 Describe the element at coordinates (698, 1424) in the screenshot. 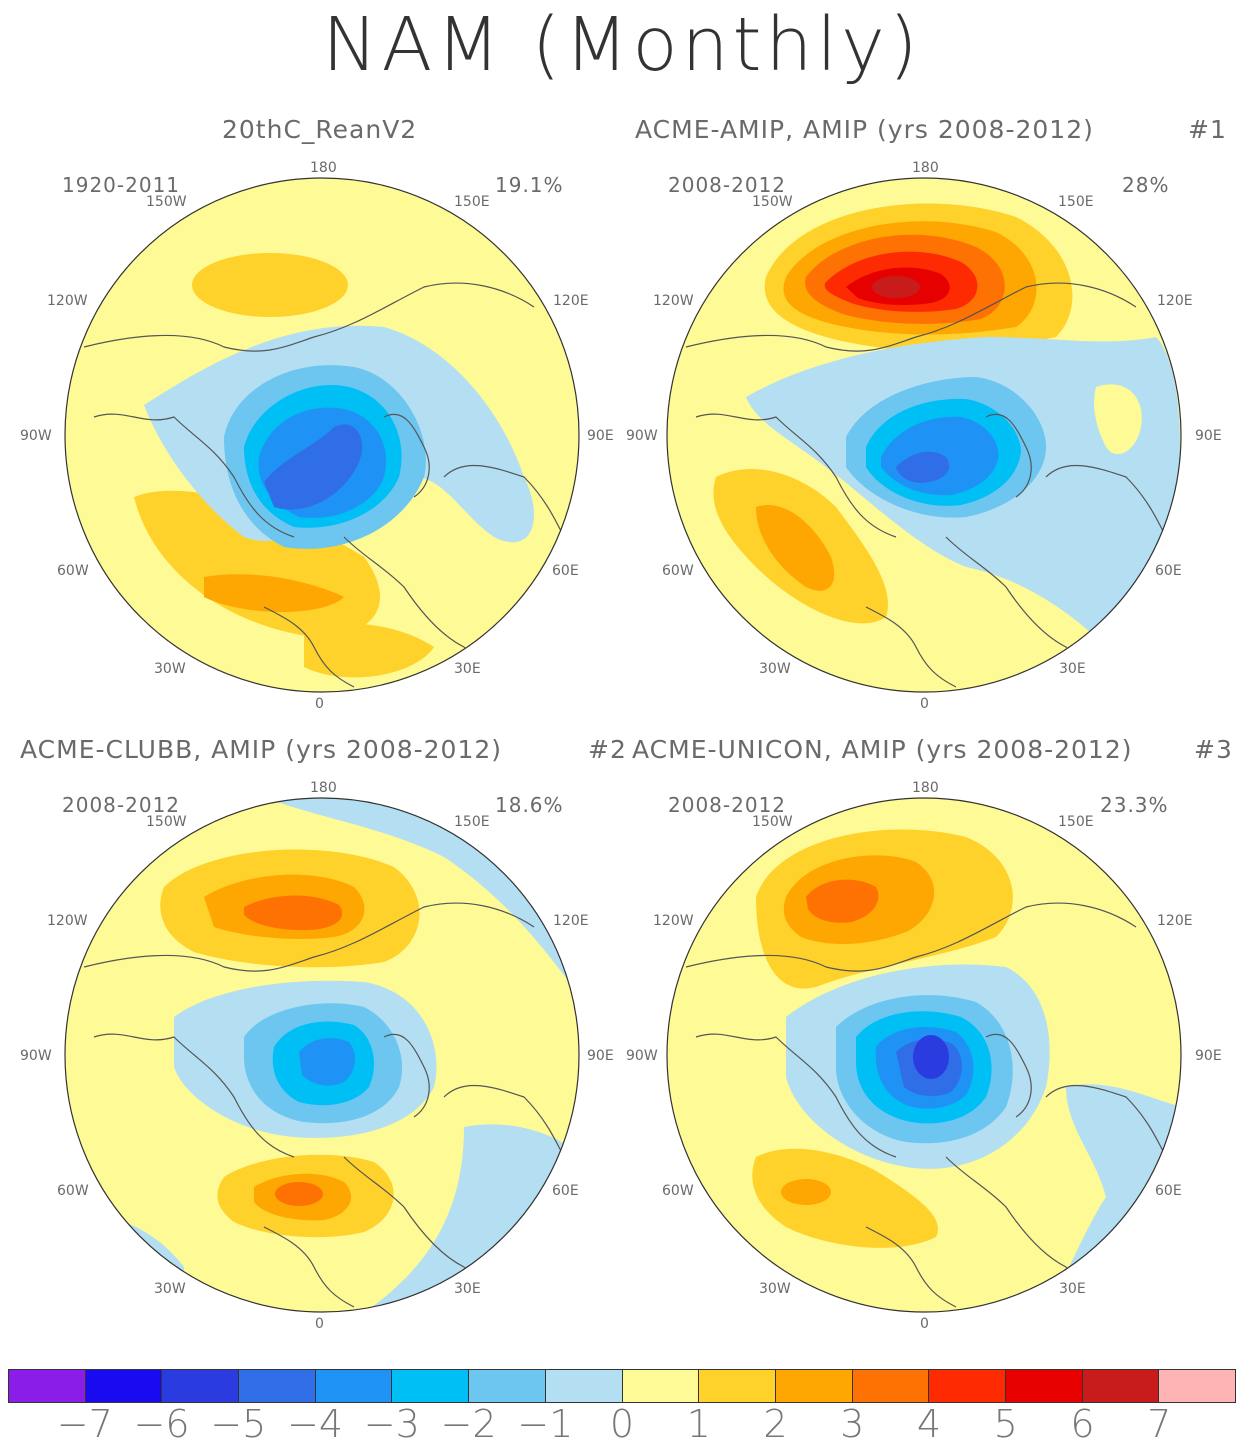

I see `colorbar-tick-label: 1` at that location.